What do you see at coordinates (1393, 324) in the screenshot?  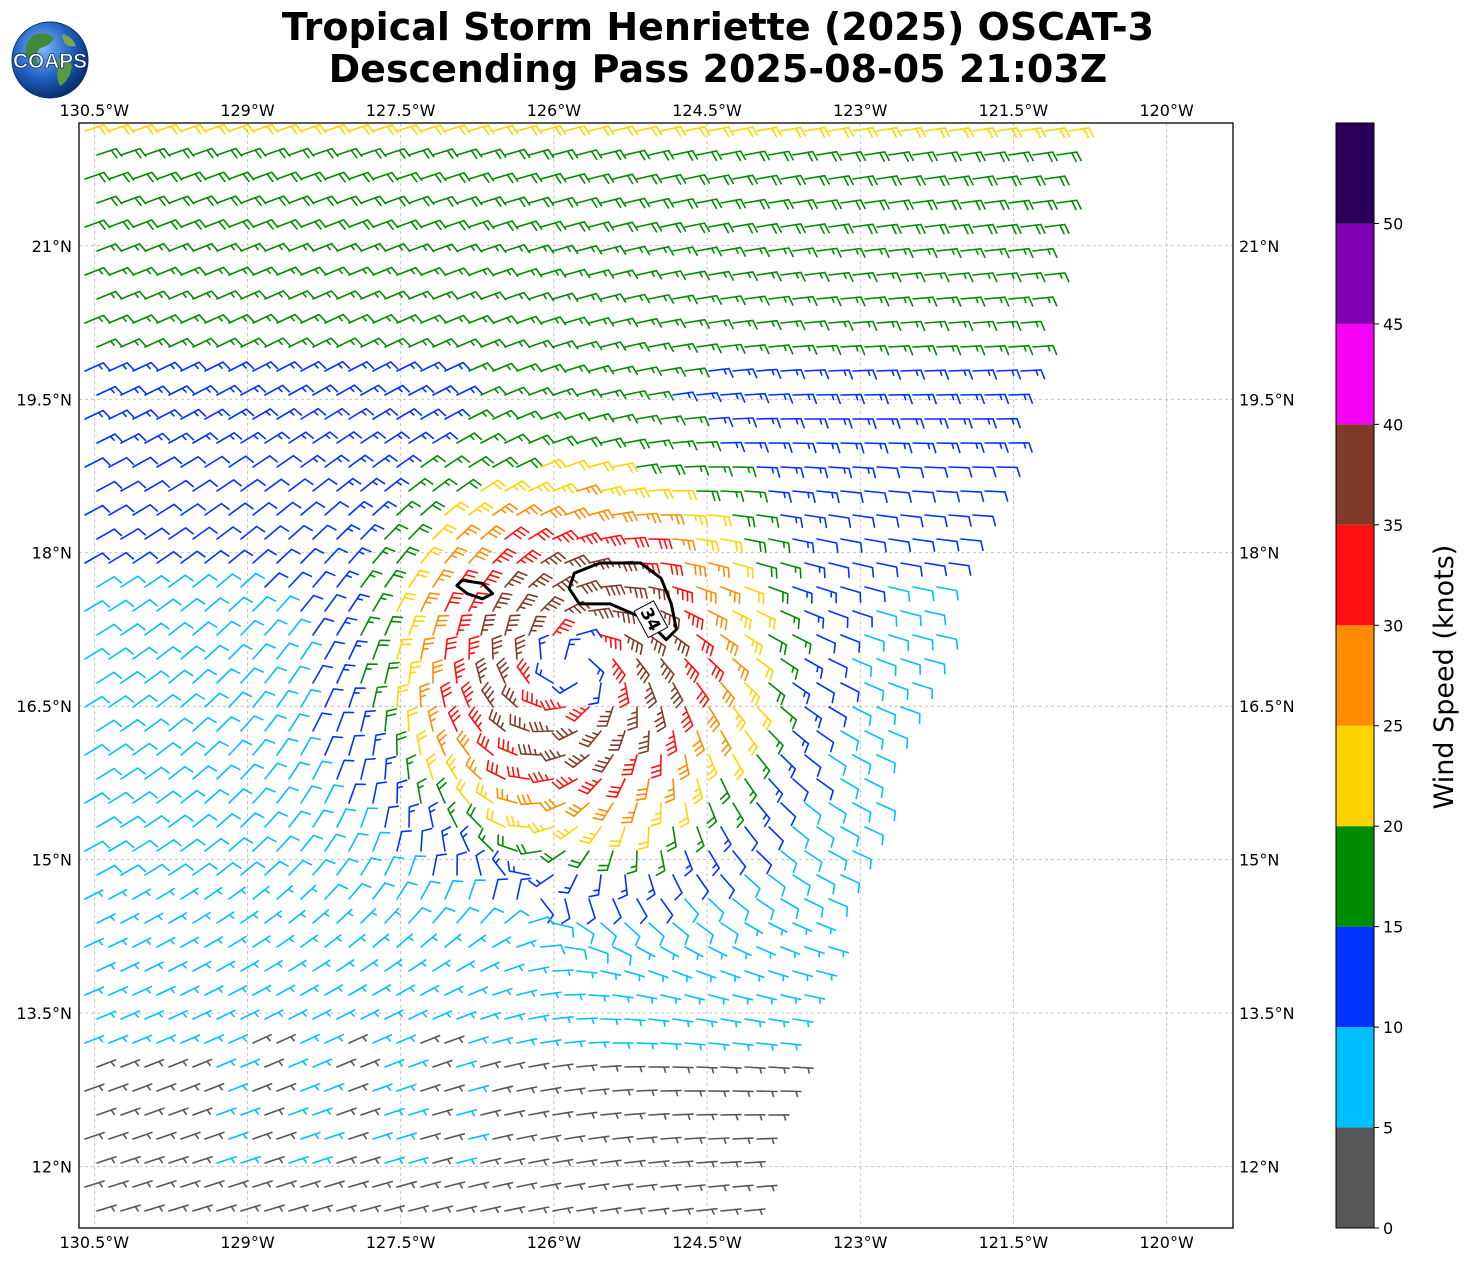 I see `colorbar-tick-label: 45` at bounding box center [1393, 324].